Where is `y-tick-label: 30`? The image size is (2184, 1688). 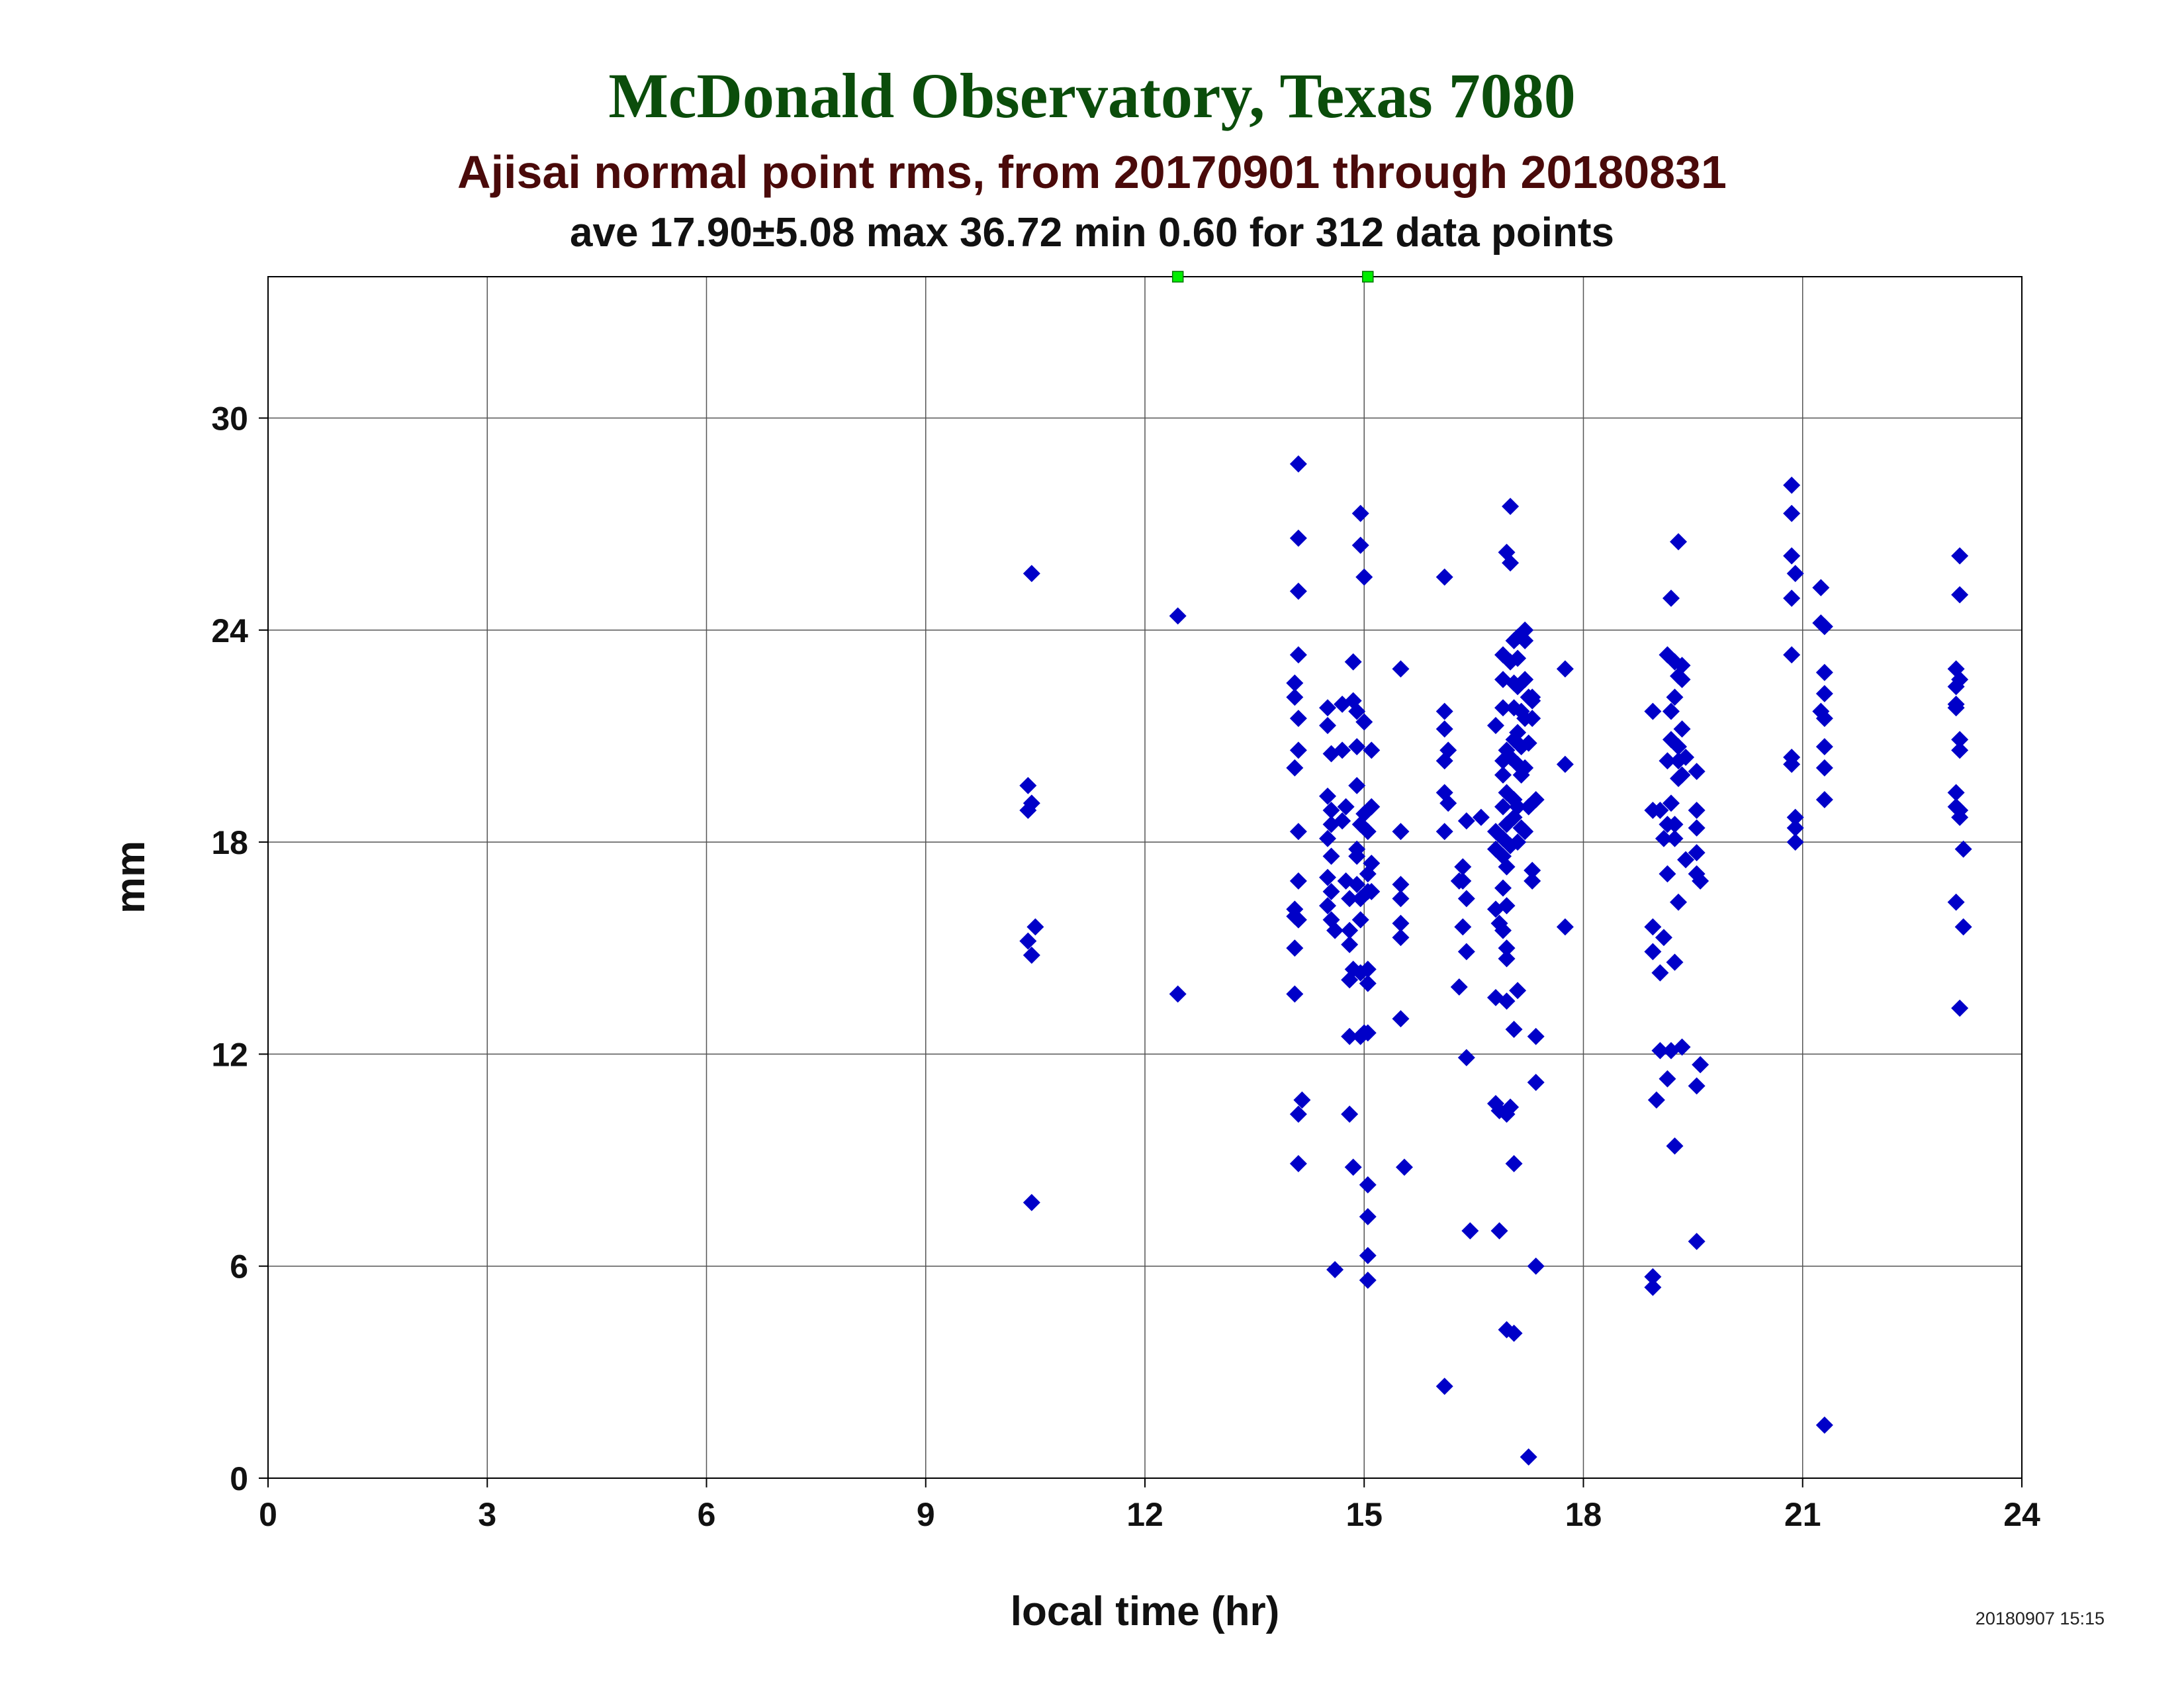
y-tick-label: 30 is located at coordinates (229, 419).